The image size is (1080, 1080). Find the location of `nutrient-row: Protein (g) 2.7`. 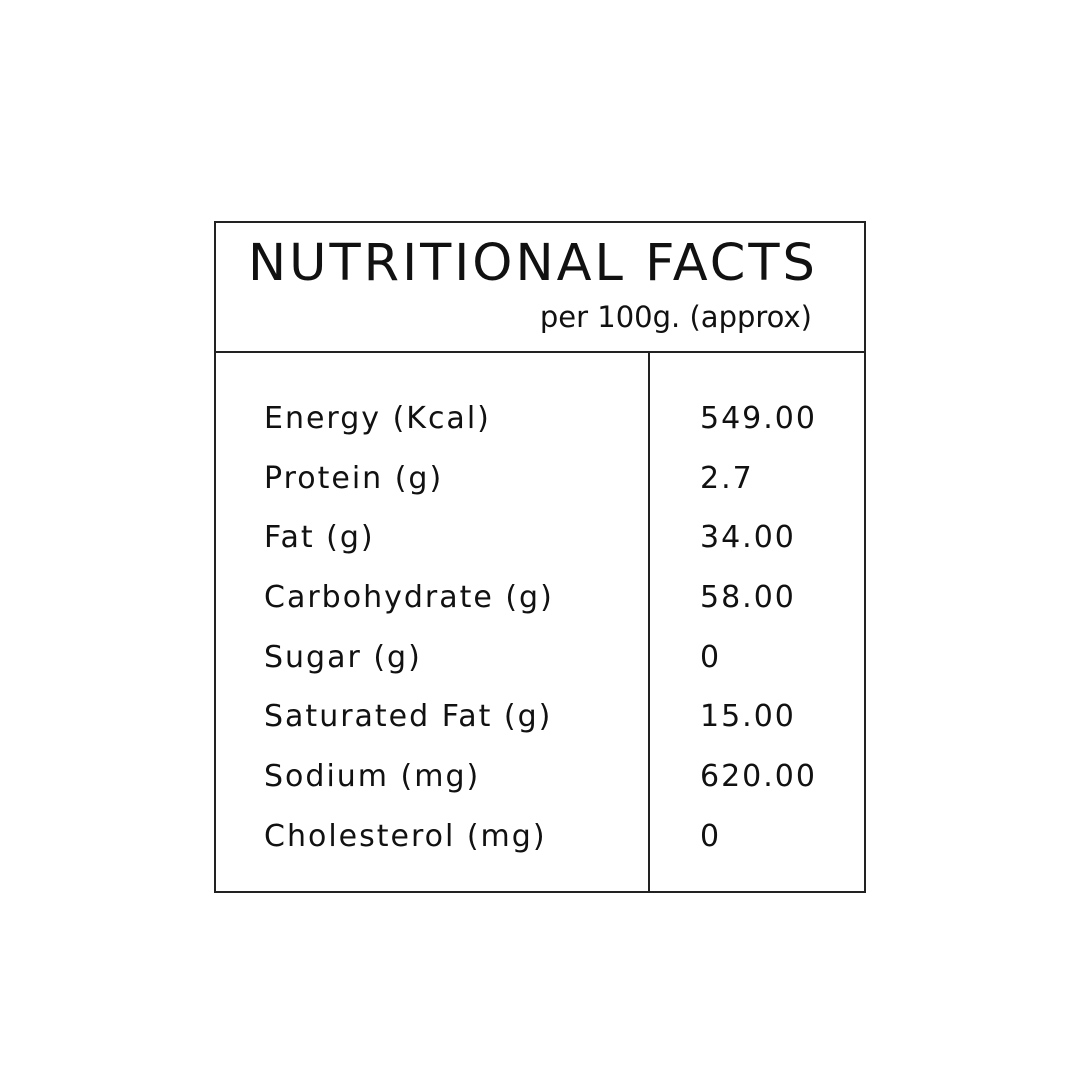

nutrient-row: Protein (g) 2.7 is located at coordinates (540, 483).